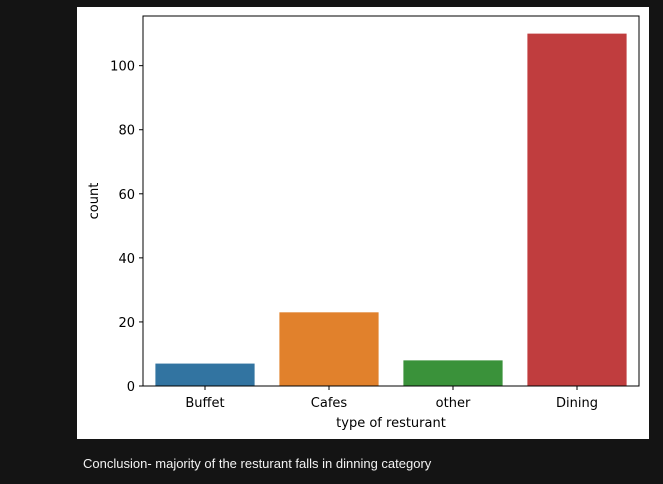 This screenshot has width=663, height=484. Describe the element at coordinates (131, 387) in the screenshot. I see `y-tick-label: 0` at that location.